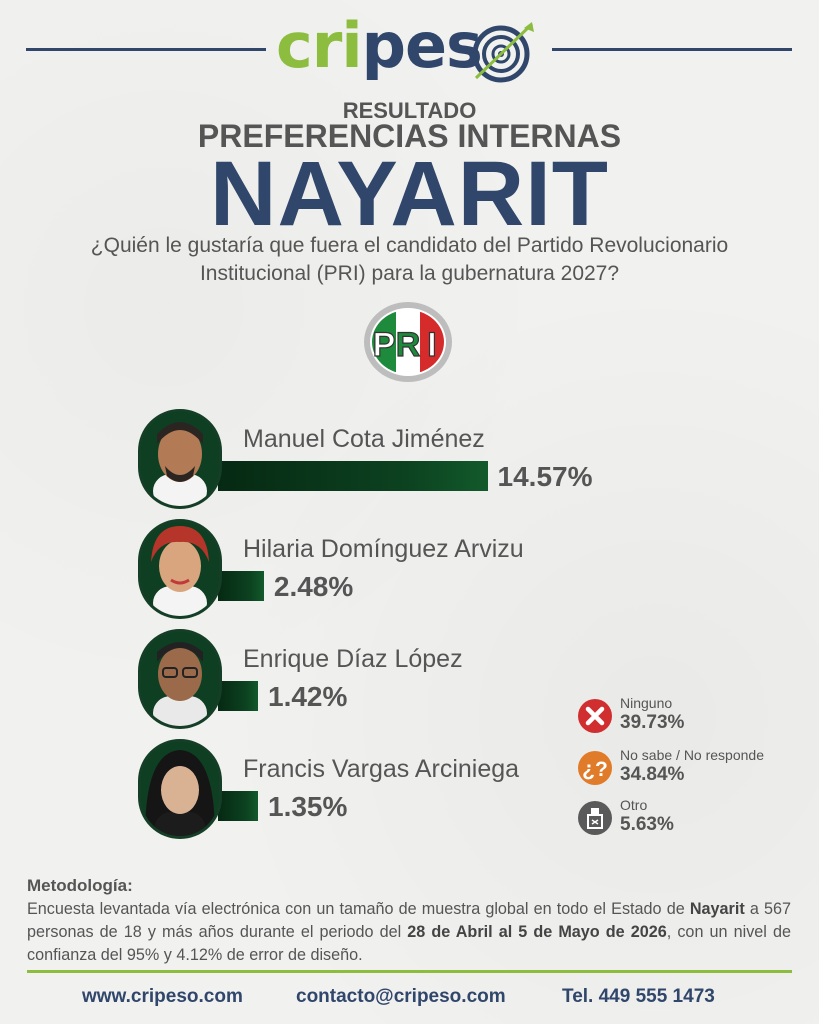 This screenshot has height=1024, width=819. What do you see at coordinates (353, 476) in the screenshot?
I see `bar-manuel-cota` at bounding box center [353, 476].